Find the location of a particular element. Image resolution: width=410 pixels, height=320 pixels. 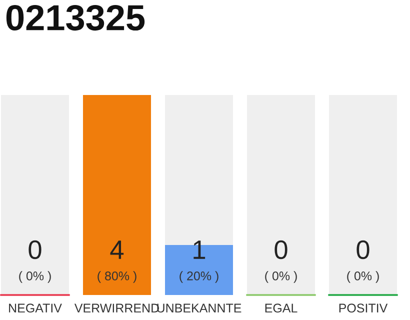

x-tick-label: POSITIV is located at coordinates (363, 308).